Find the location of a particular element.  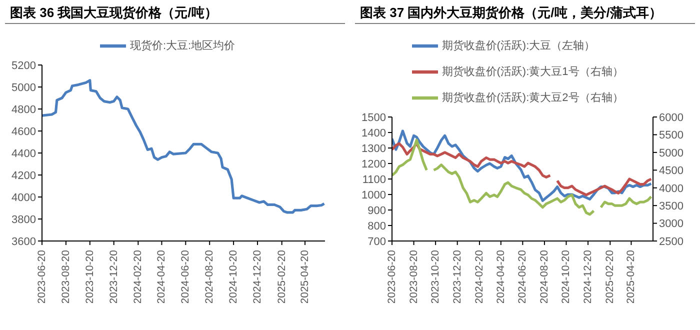

y-tick-label: 4800 is located at coordinates (24, 110).